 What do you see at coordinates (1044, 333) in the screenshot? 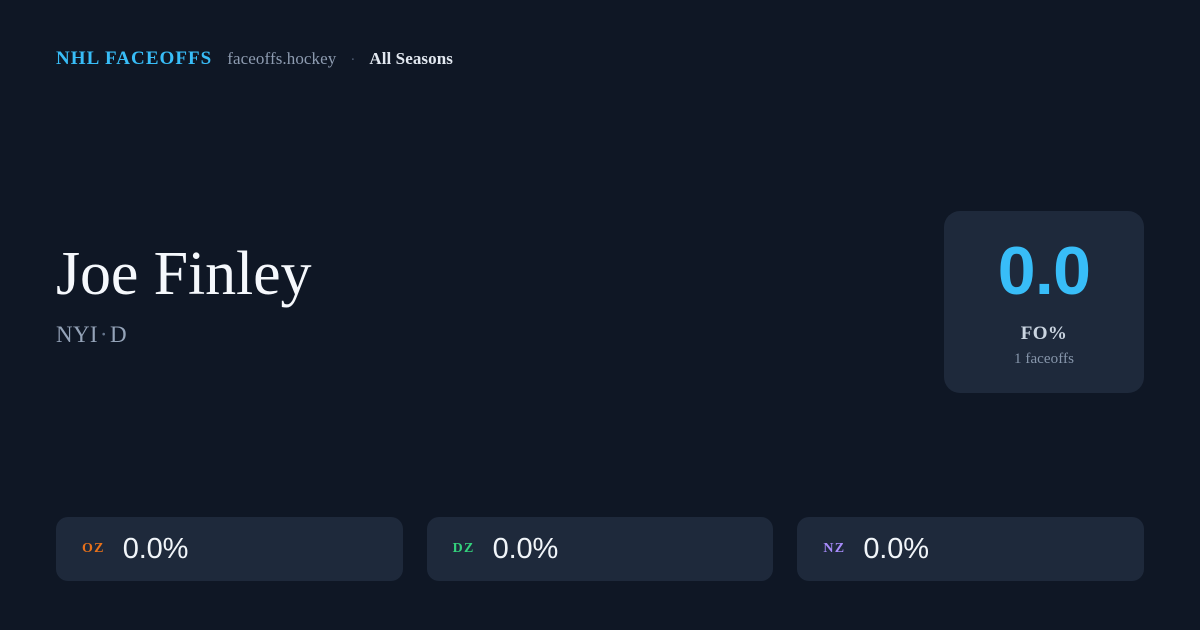
I see `faceoff-percentage-label: FO%` at bounding box center [1044, 333].